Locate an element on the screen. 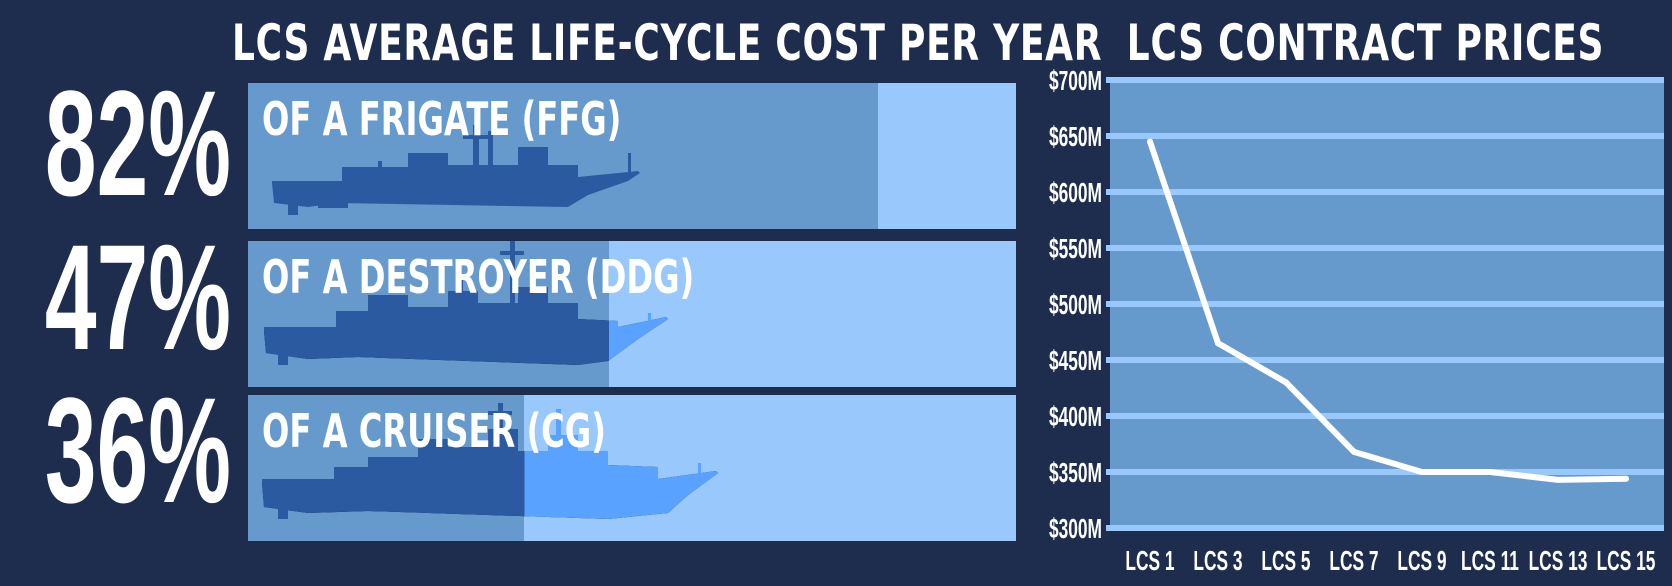  x-tick-label: LCS 11 is located at coordinates (1490, 560).